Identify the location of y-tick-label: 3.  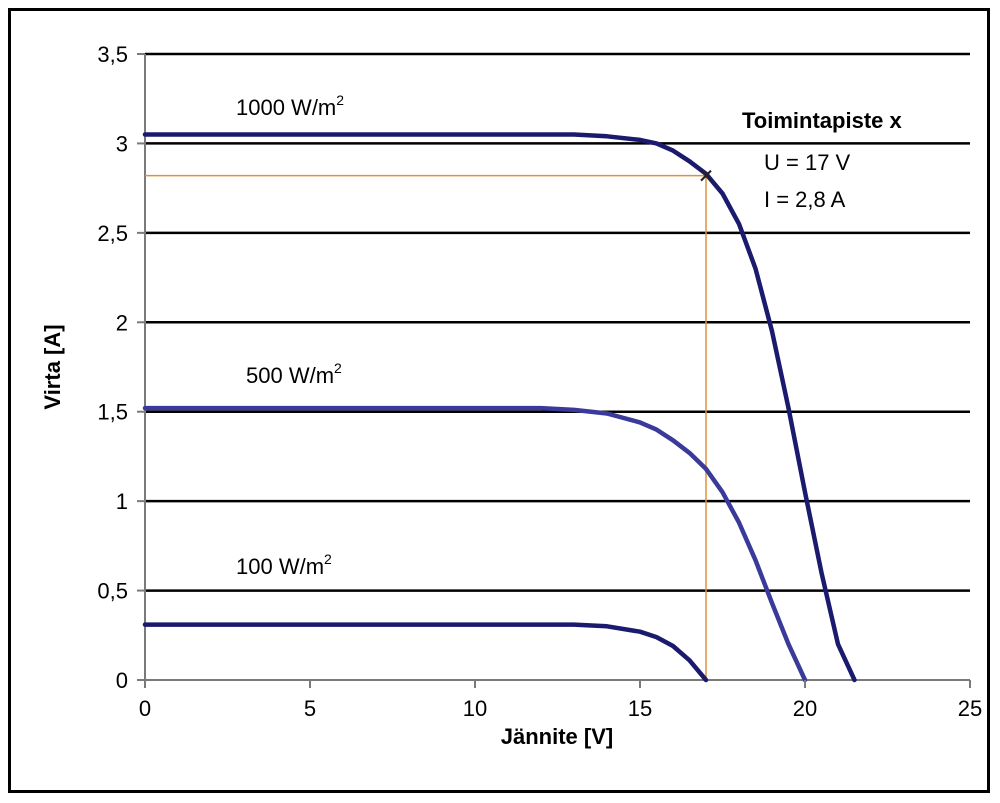
(122, 143).